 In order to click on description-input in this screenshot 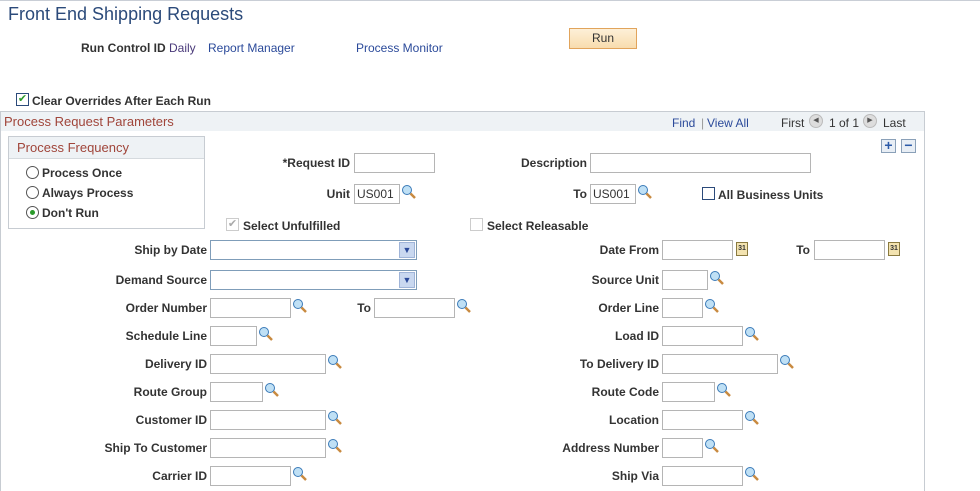, I will do `click(700, 163)`.